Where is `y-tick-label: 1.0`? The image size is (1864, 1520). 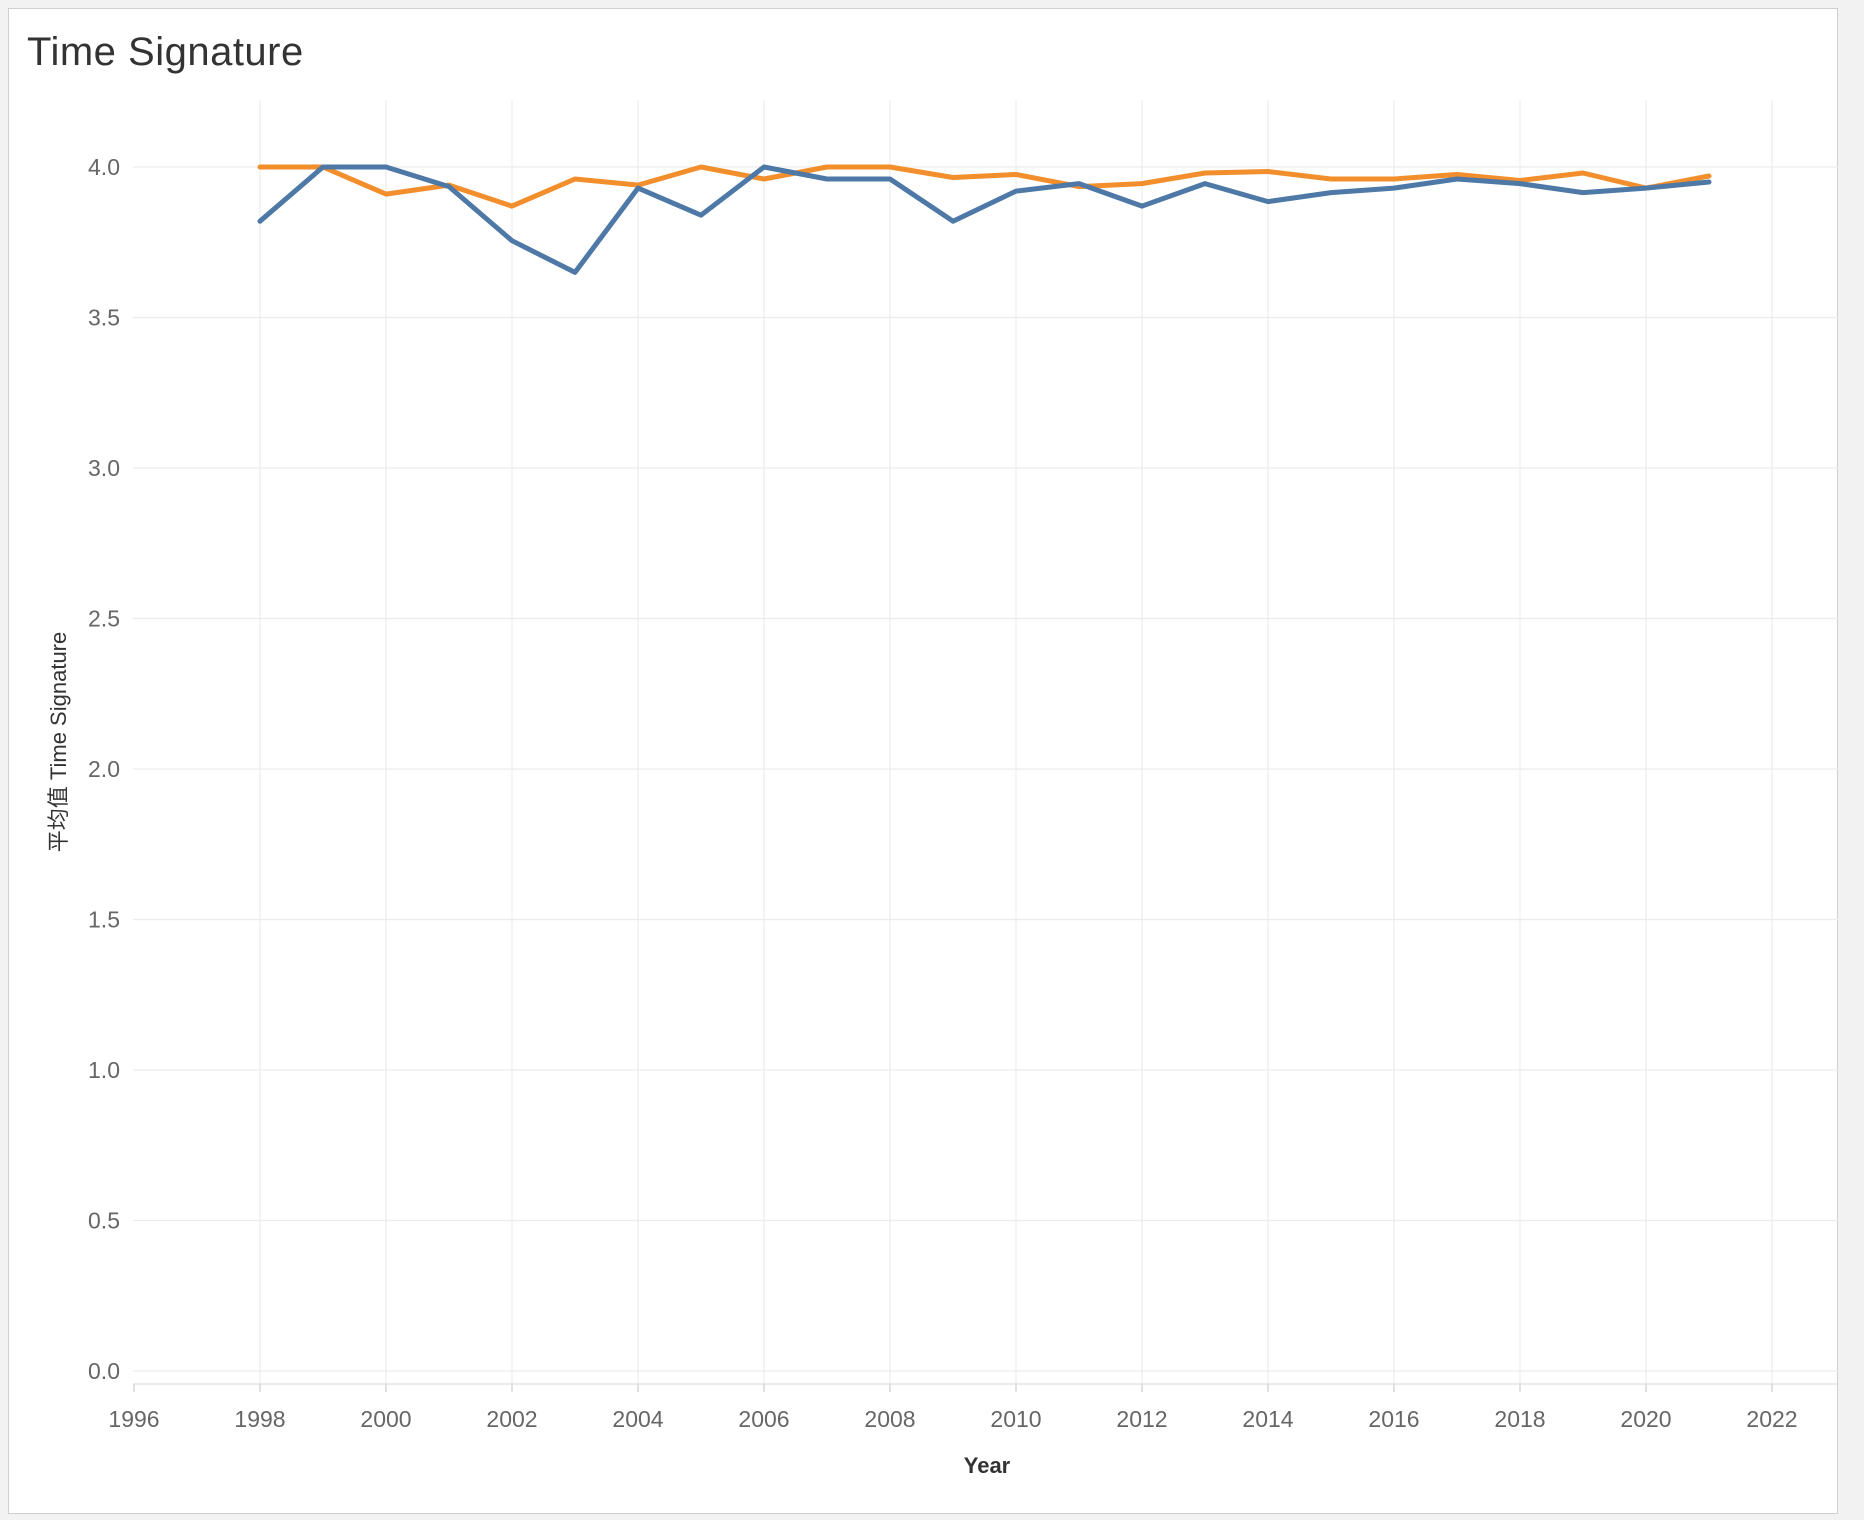 y-tick-label: 1.0 is located at coordinates (104, 1070).